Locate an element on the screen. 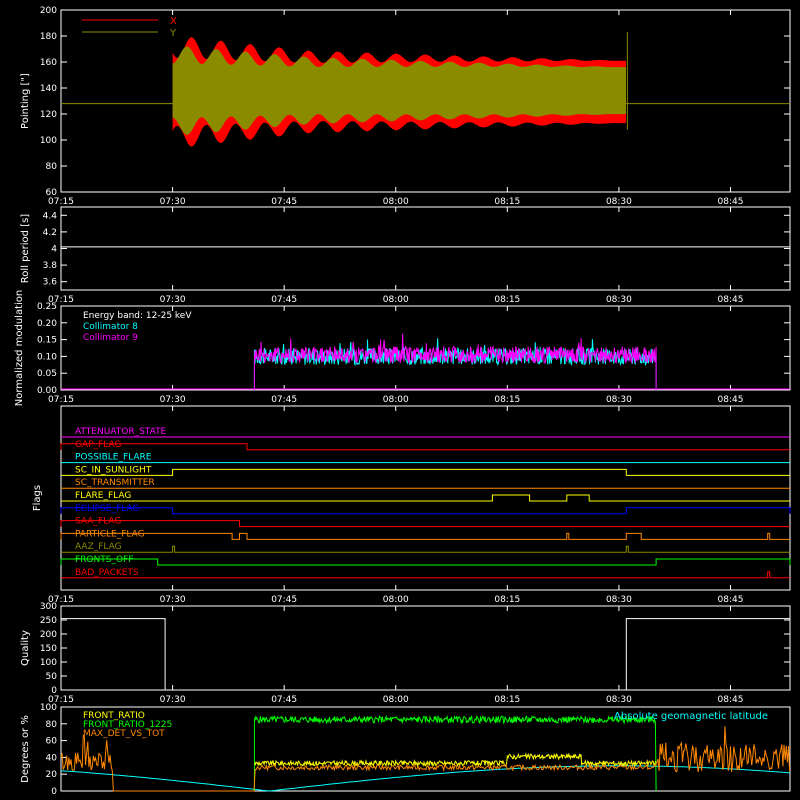 The height and width of the screenshot is (800, 800). y-tick-label: 180 is located at coordinates (48, 37).